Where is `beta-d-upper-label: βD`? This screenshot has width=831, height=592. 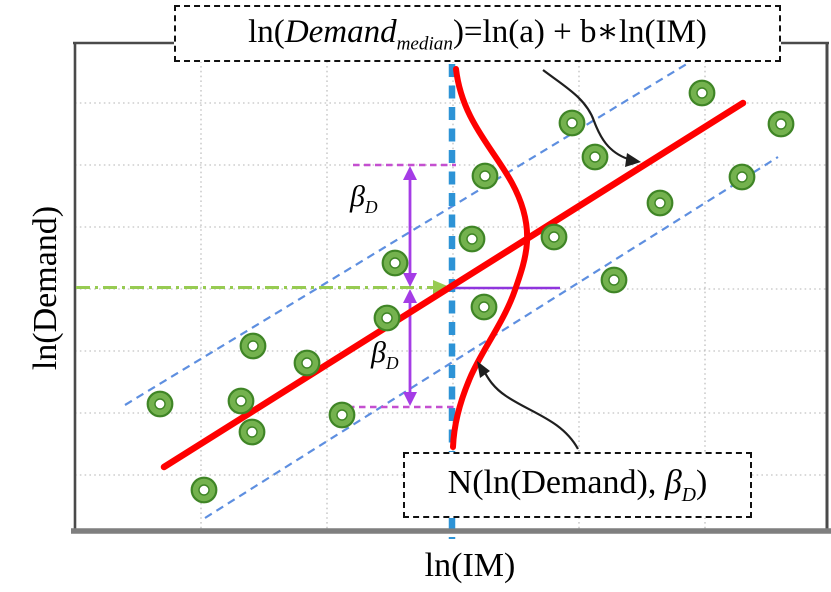 beta-d-upper-label: βD is located at coordinates (364, 199).